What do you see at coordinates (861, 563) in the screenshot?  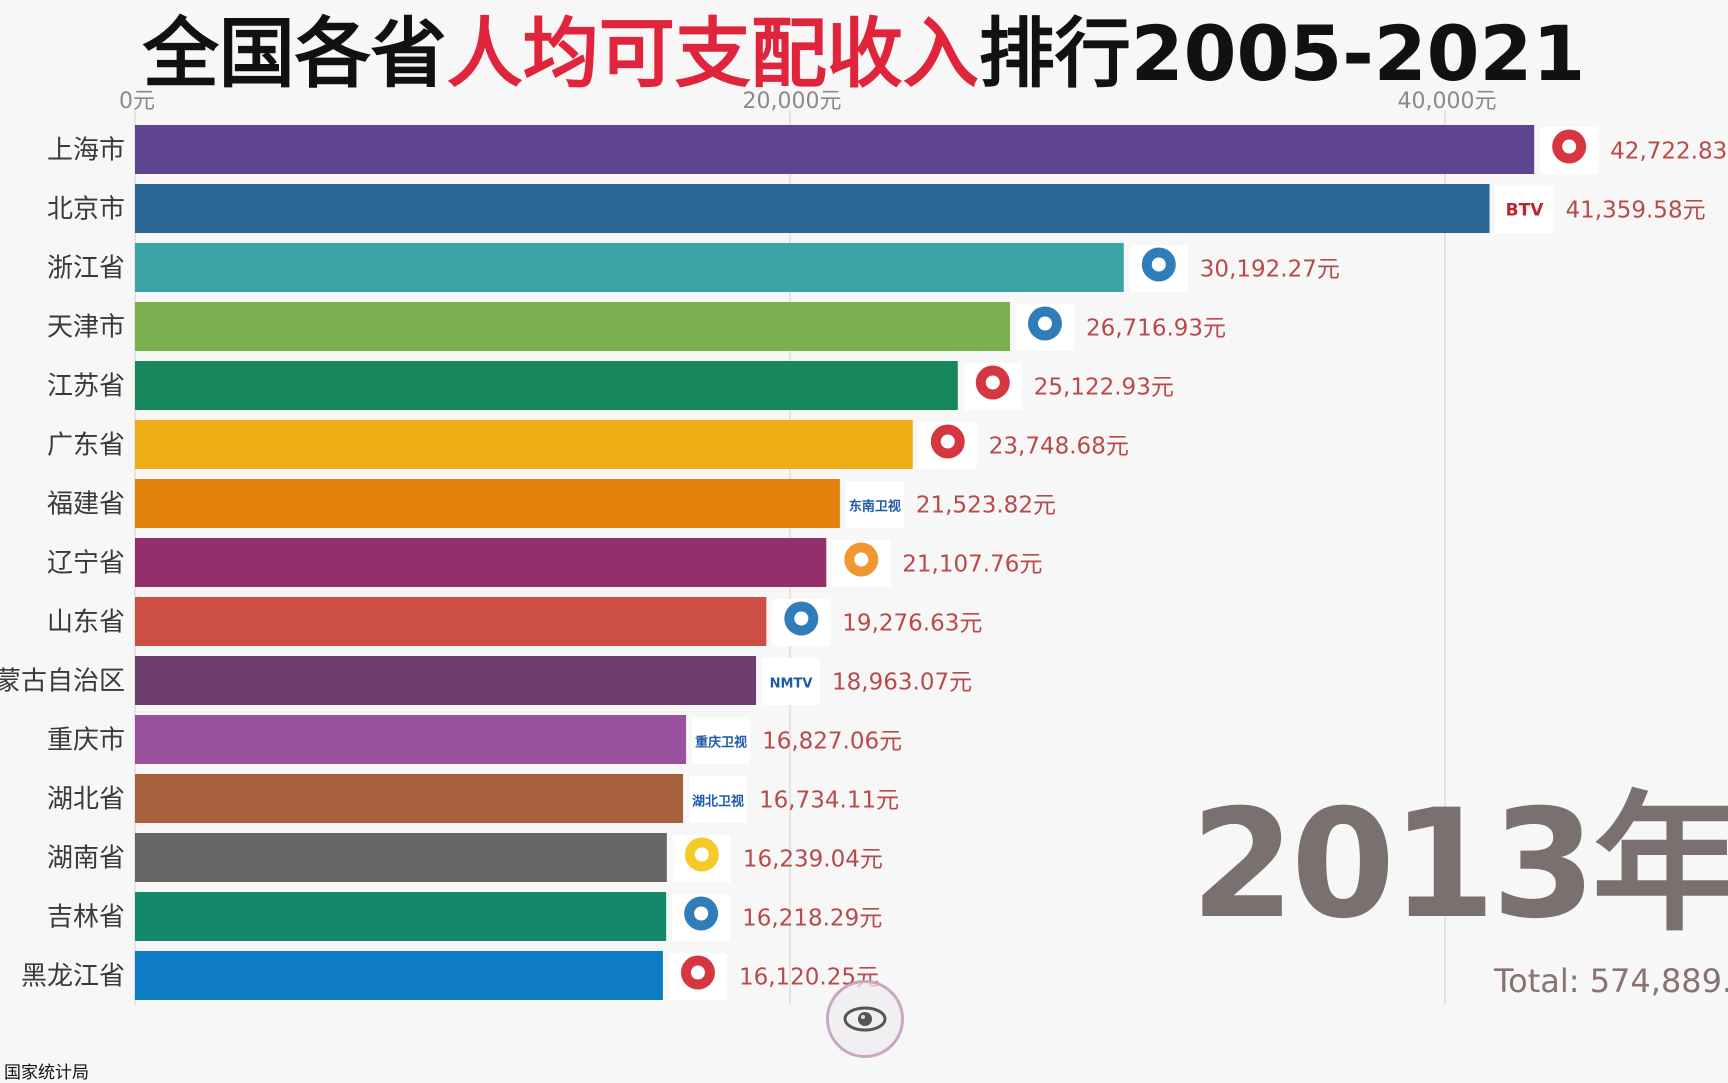 I see `liaoning-tv-logo-icon` at bounding box center [861, 563].